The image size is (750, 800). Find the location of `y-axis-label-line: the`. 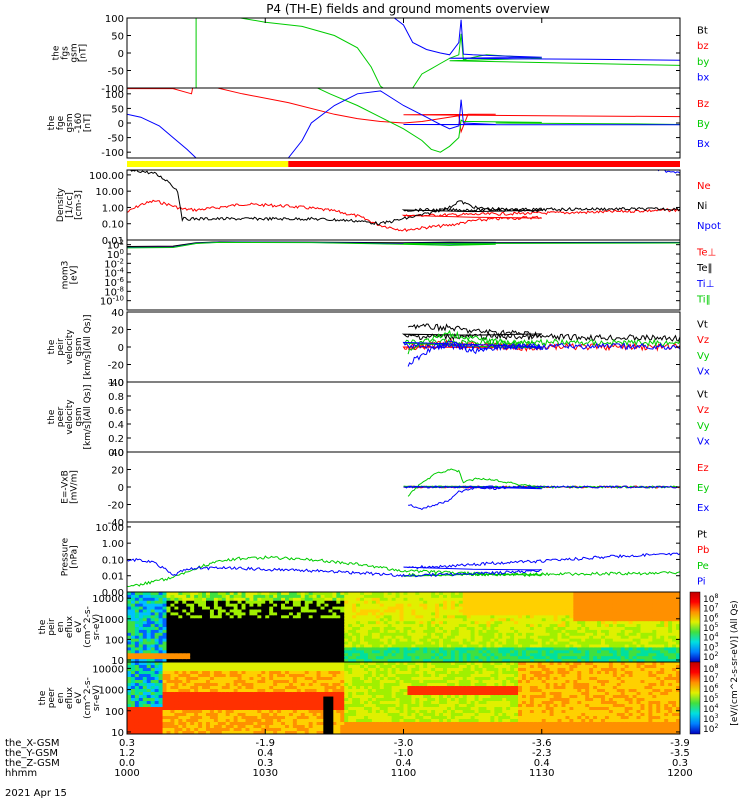

y-axis-label-line: the is located at coordinates (57, 52).